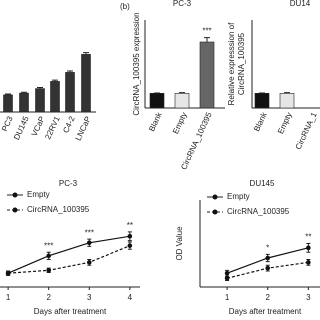 The image size is (320, 320). Describe the element at coordinates (179, 243) in the screenshot. I see `y-axis-label: OD Value` at that location.